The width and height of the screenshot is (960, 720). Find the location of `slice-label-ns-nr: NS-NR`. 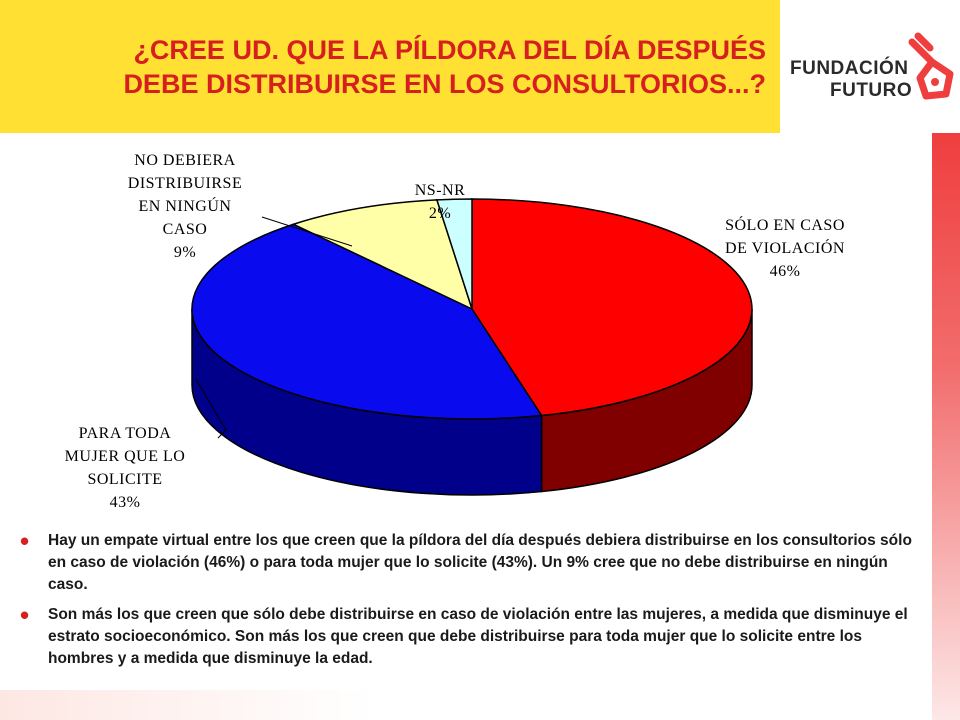

slice-label-ns-nr: NS-NR is located at coordinates (440, 190).